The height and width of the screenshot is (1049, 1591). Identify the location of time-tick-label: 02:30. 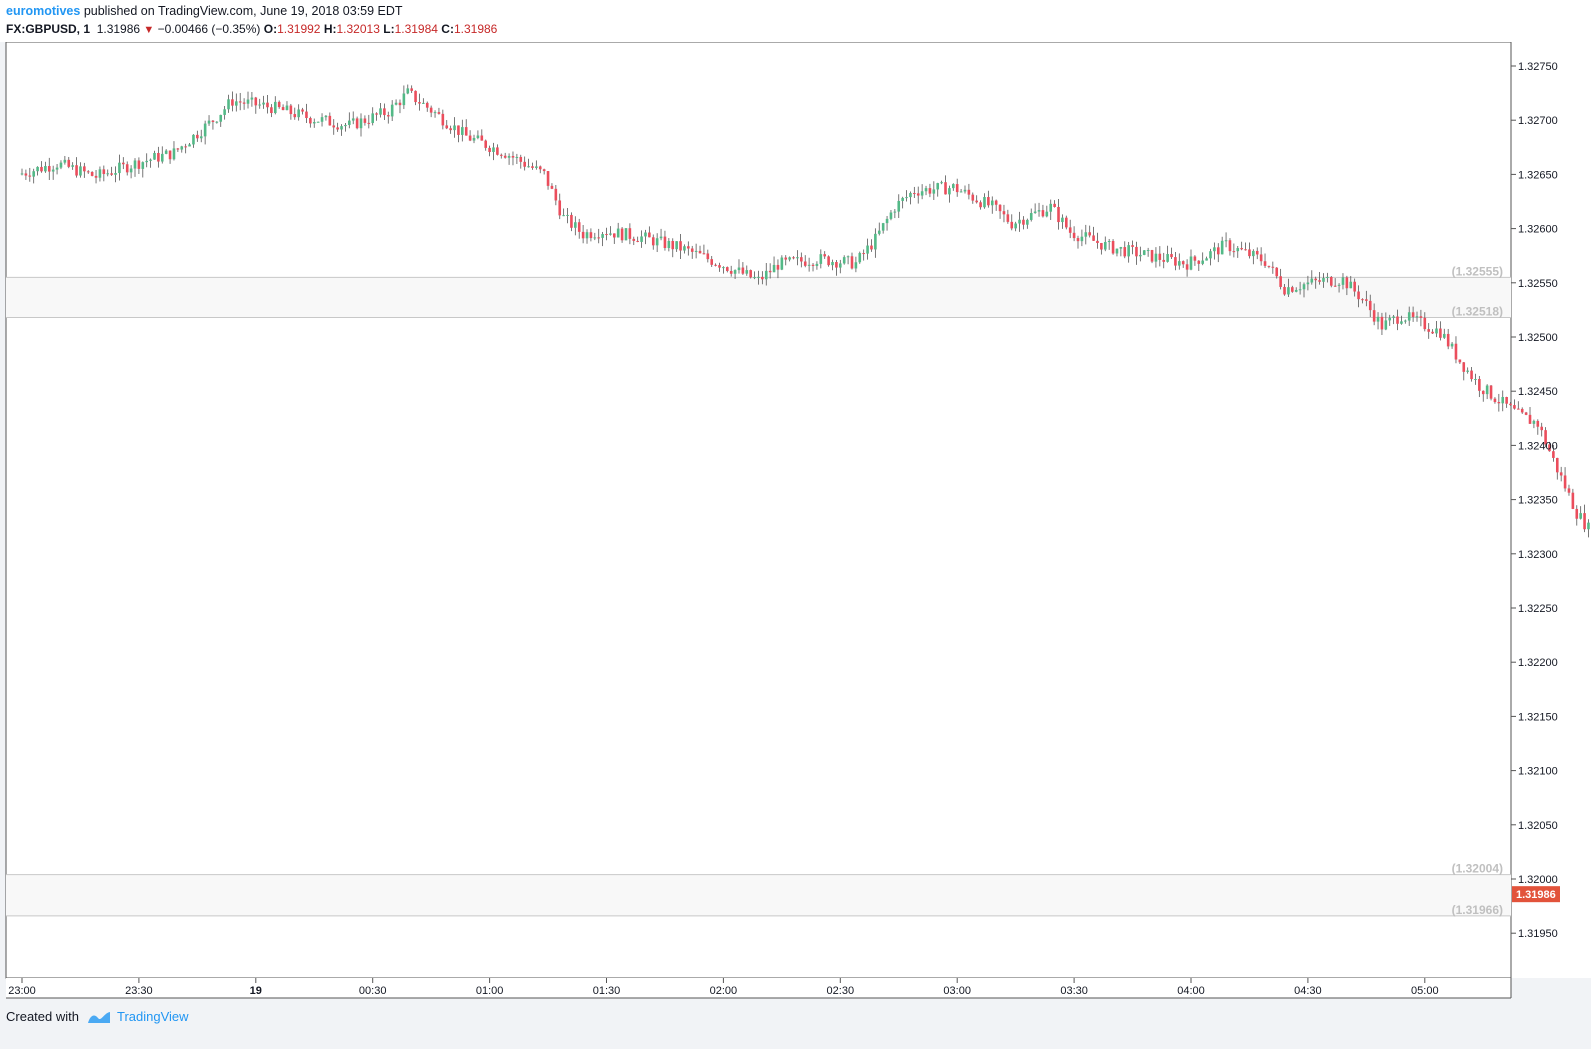
(841, 991).